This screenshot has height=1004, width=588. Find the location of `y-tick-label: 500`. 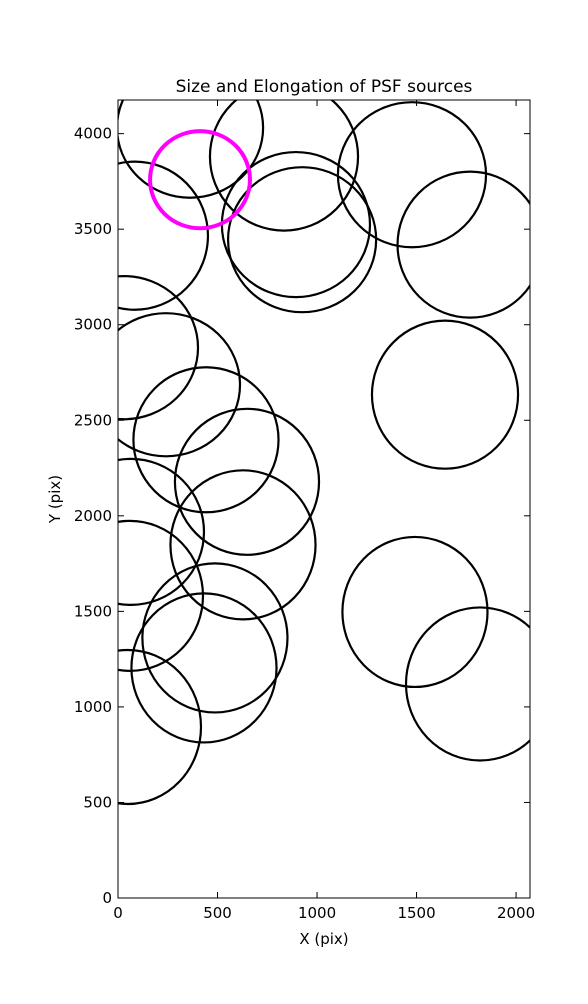

y-tick-label: 500 is located at coordinates (97, 802).